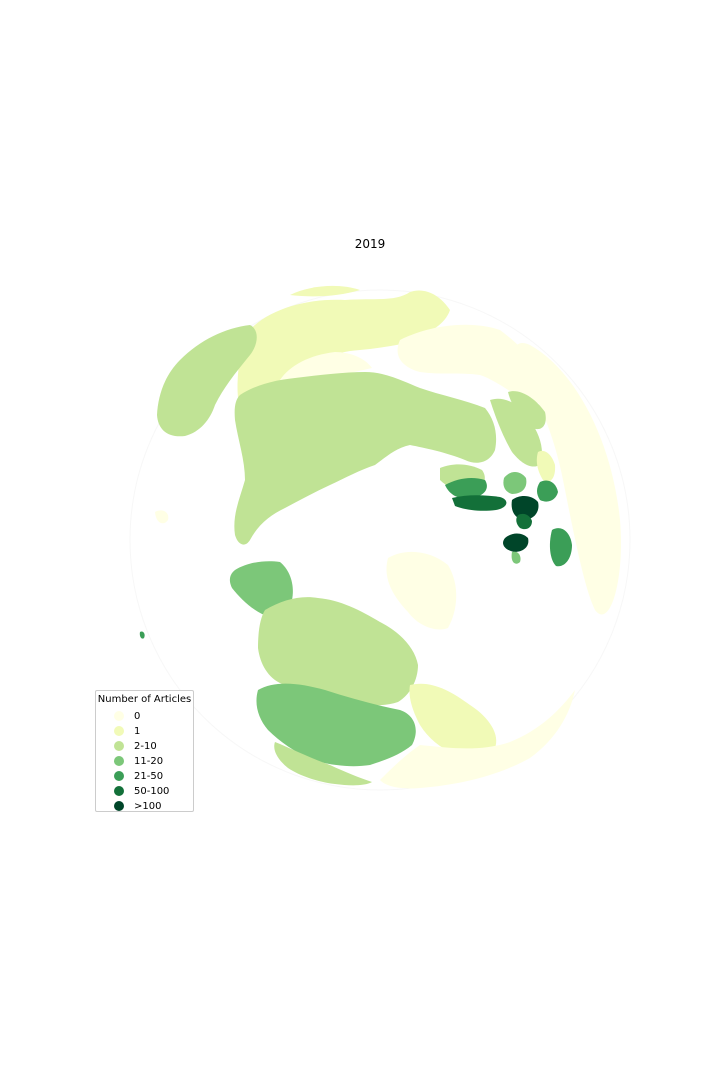 The image size is (720, 1080). What do you see at coordinates (144, 699) in the screenshot?
I see `legend-title: Number of Articles` at bounding box center [144, 699].